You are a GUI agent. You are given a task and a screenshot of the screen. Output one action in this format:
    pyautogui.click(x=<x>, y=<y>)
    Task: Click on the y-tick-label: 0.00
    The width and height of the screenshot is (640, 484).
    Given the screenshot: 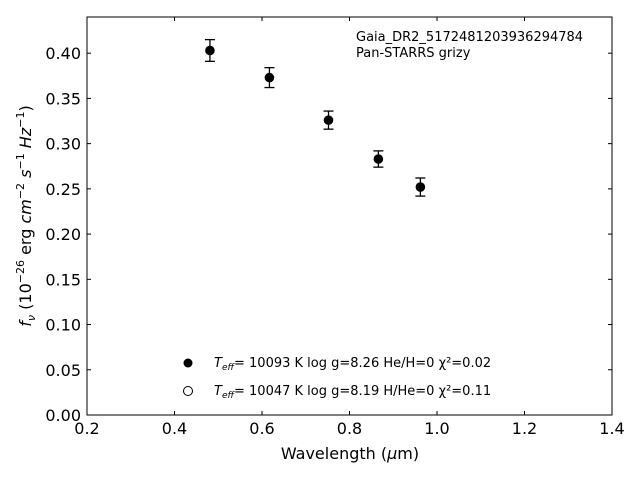 What is the action you would take?
    pyautogui.click(x=63, y=415)
    